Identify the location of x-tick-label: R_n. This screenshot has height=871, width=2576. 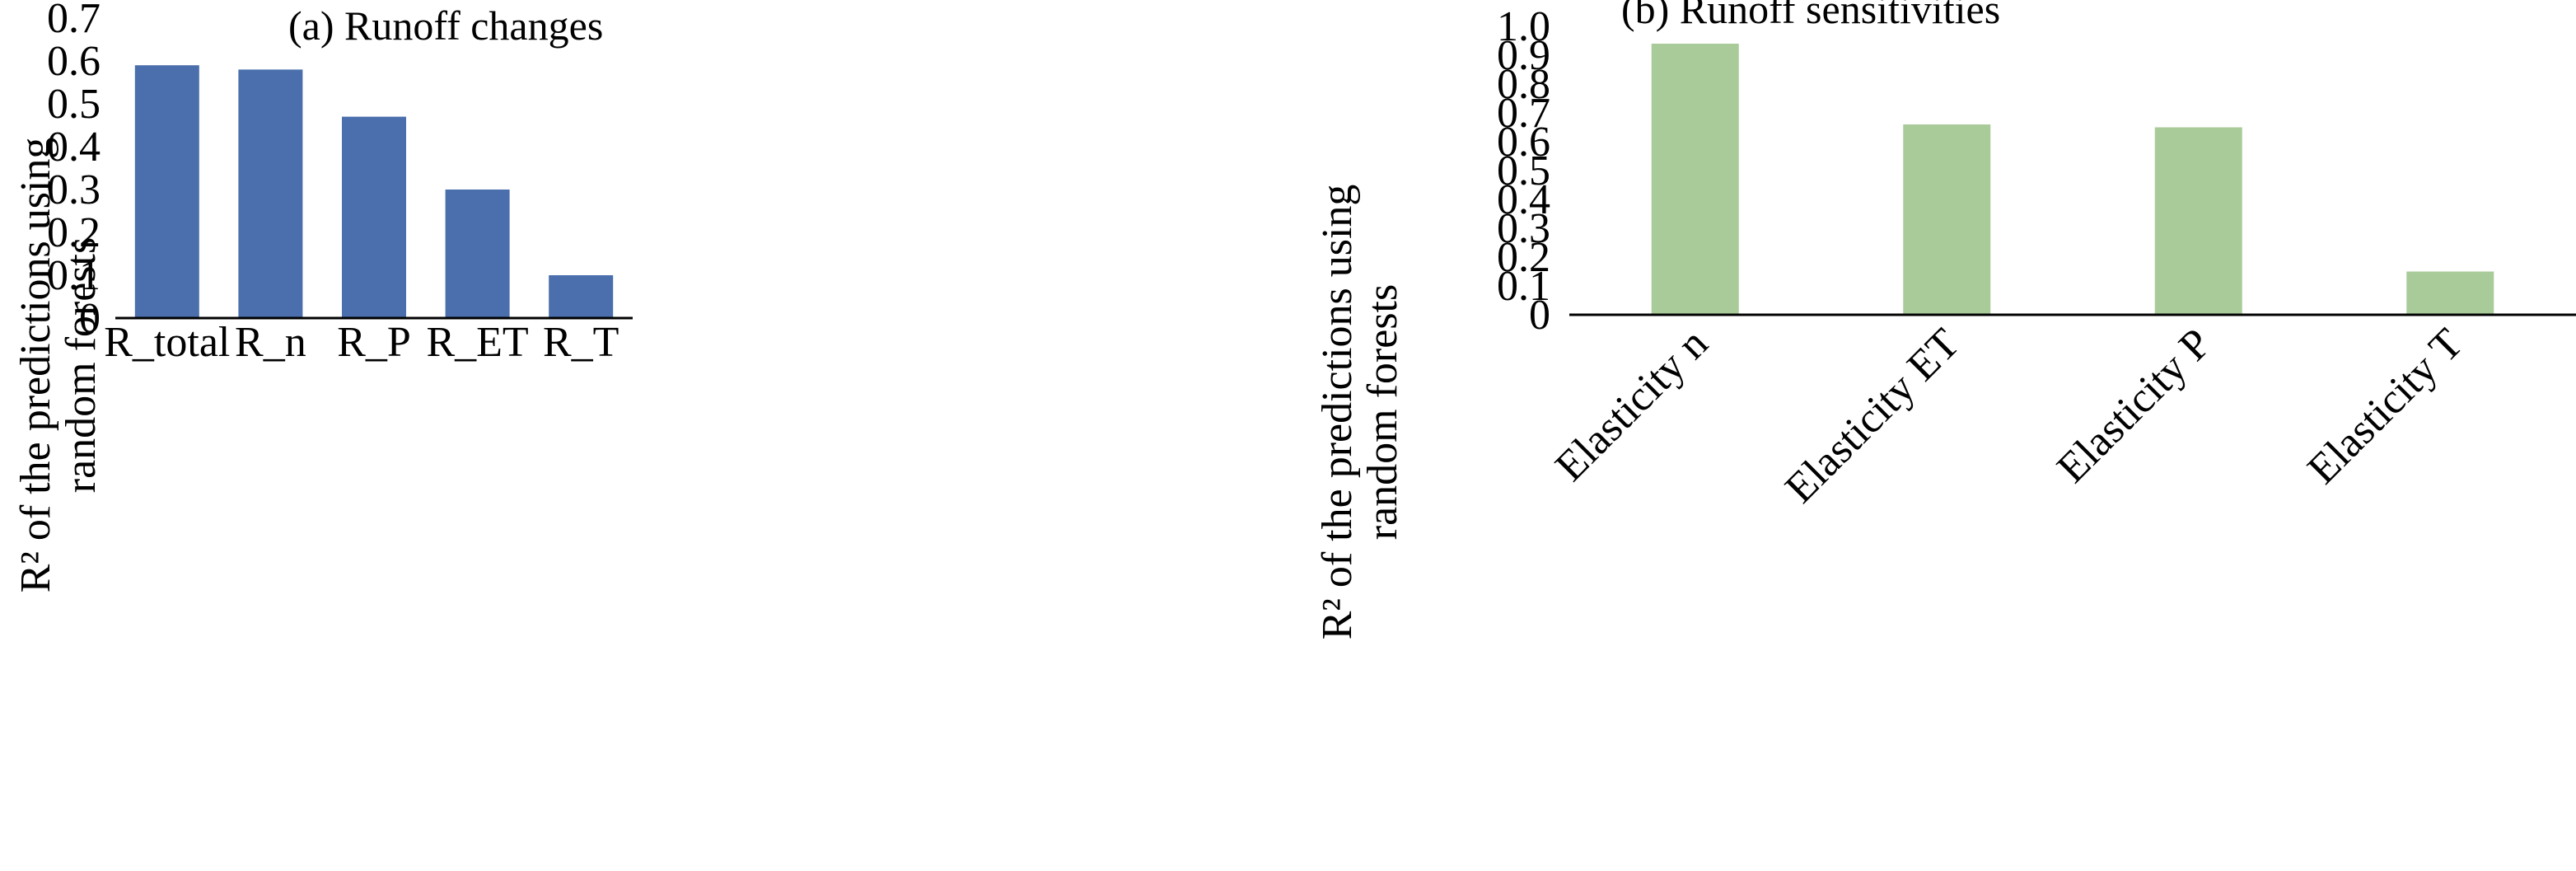
(270, 343).